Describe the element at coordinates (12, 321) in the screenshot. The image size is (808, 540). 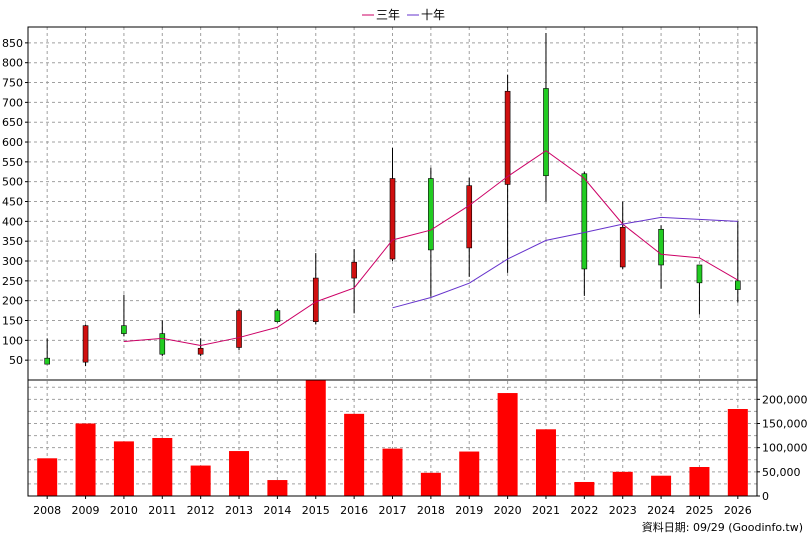
I see `price-tick-label: 150` at that location.